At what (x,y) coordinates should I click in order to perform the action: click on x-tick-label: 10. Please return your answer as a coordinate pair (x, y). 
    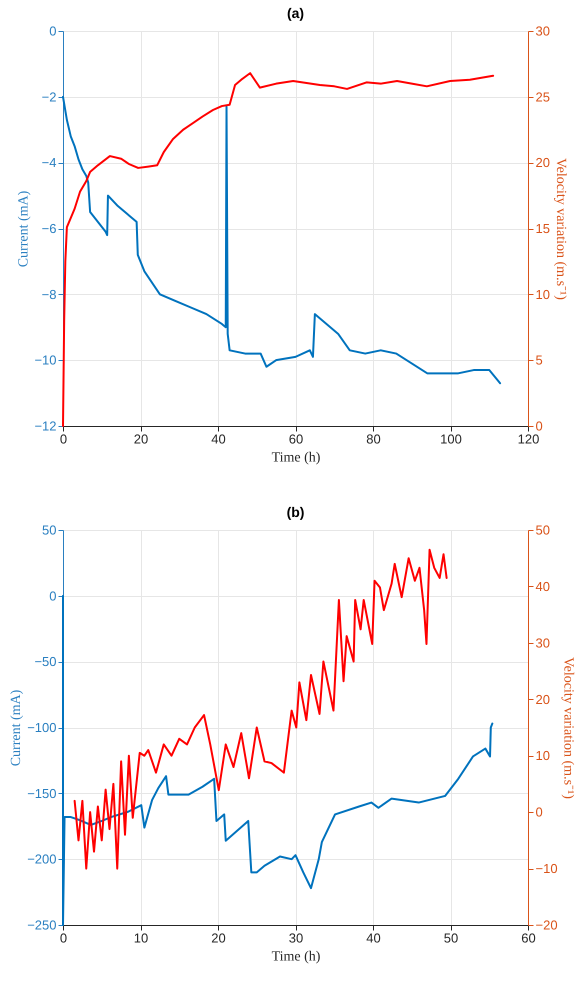
    Looking at the image, I should click on (141, 938).